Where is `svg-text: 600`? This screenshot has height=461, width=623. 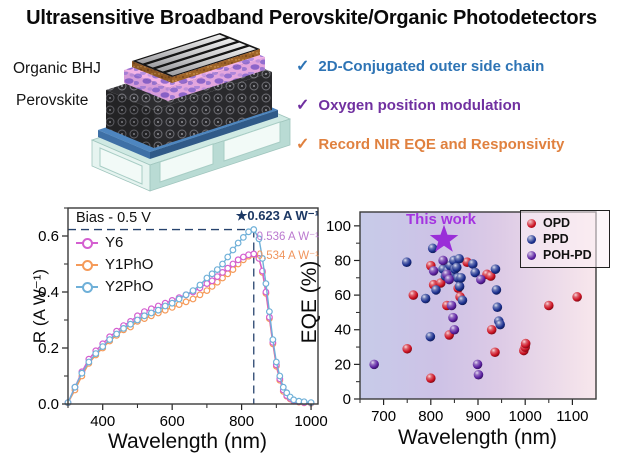
svg-text: 600 is located at coordinates (172, 421).